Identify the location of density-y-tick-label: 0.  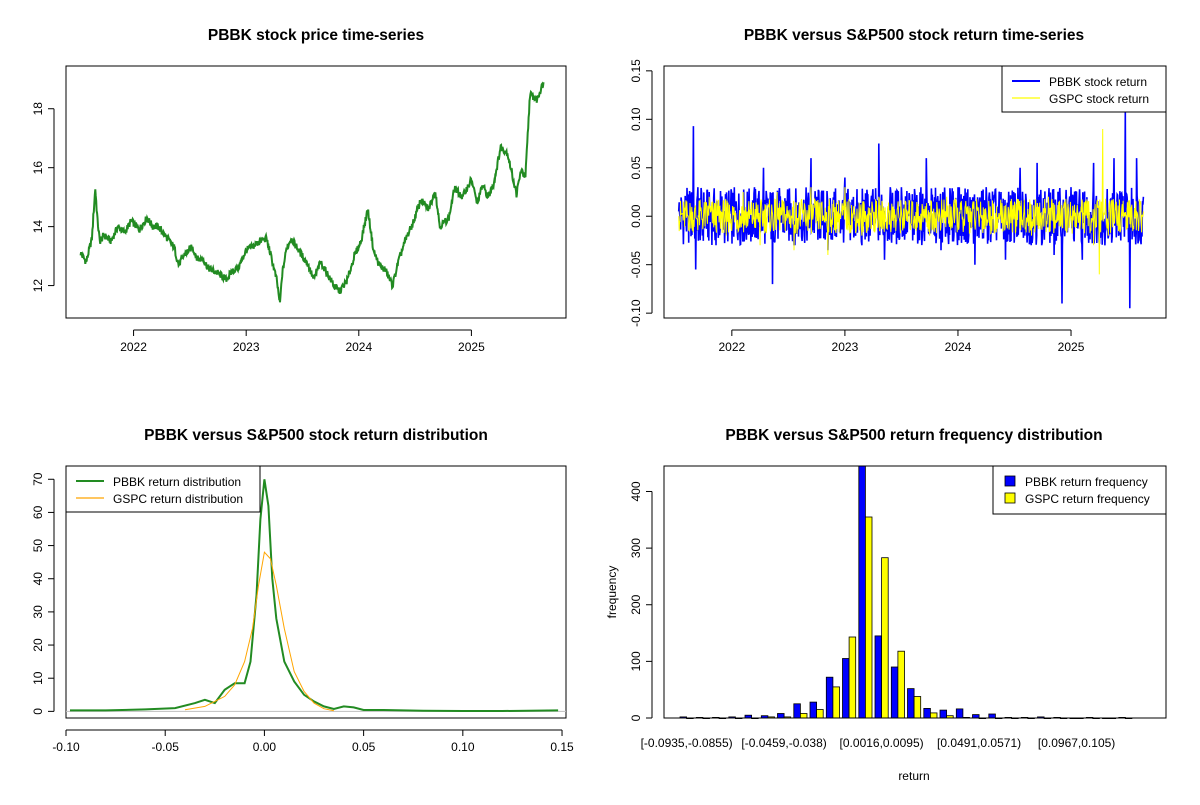
(38, 711).